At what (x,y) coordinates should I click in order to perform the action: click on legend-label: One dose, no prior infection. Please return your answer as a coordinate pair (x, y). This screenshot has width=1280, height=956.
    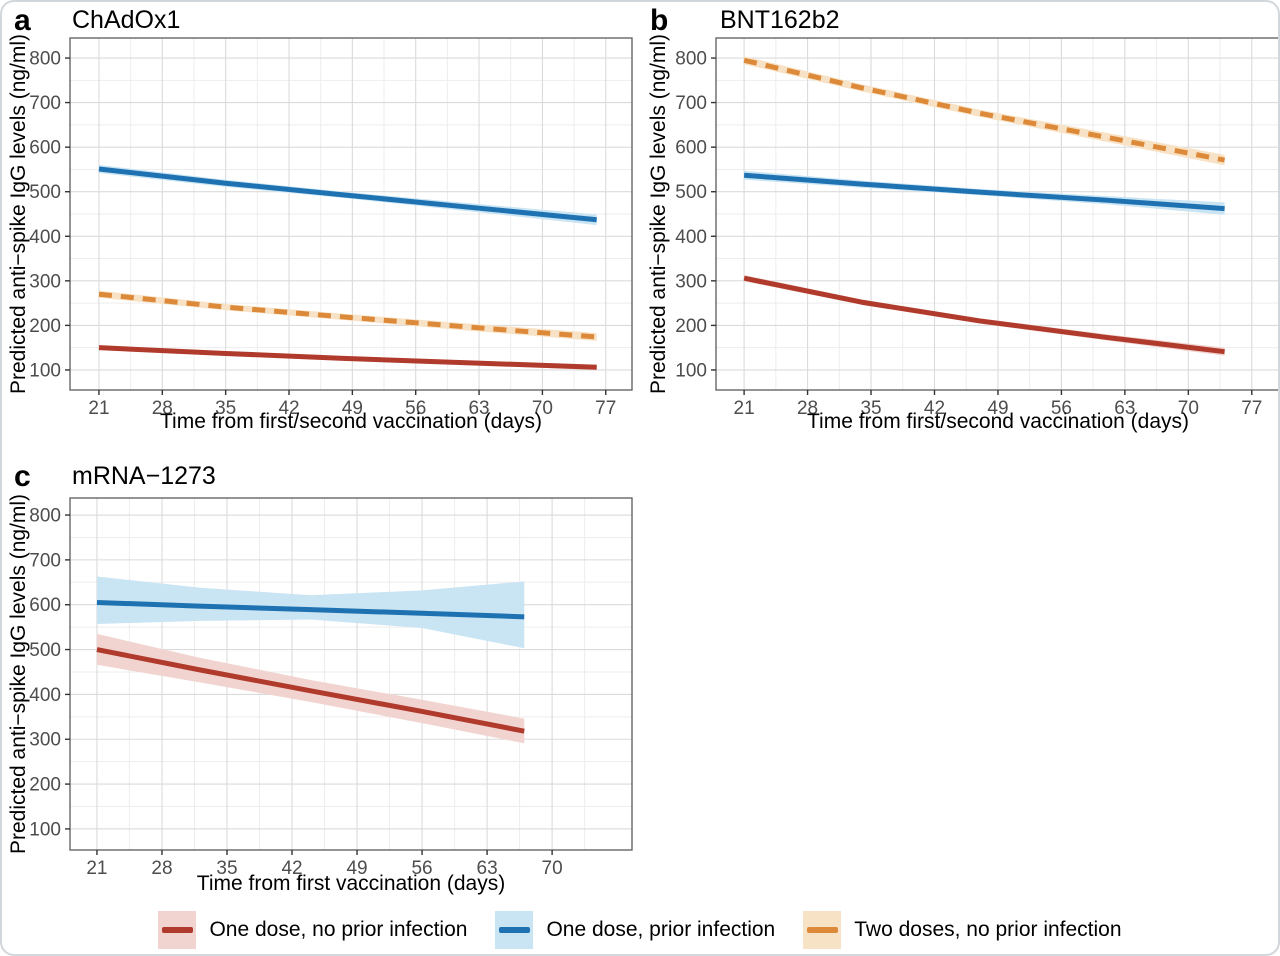
    Looking at the image, I should click on (338, 929).